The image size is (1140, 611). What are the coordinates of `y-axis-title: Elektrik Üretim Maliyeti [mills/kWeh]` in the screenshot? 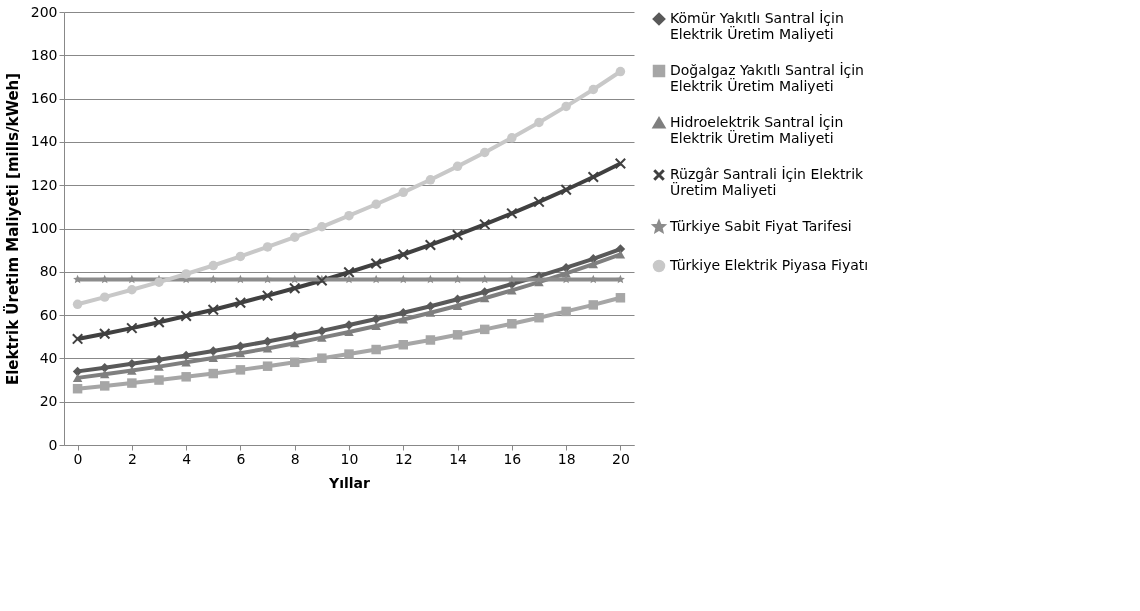 It's located at (12, 229).